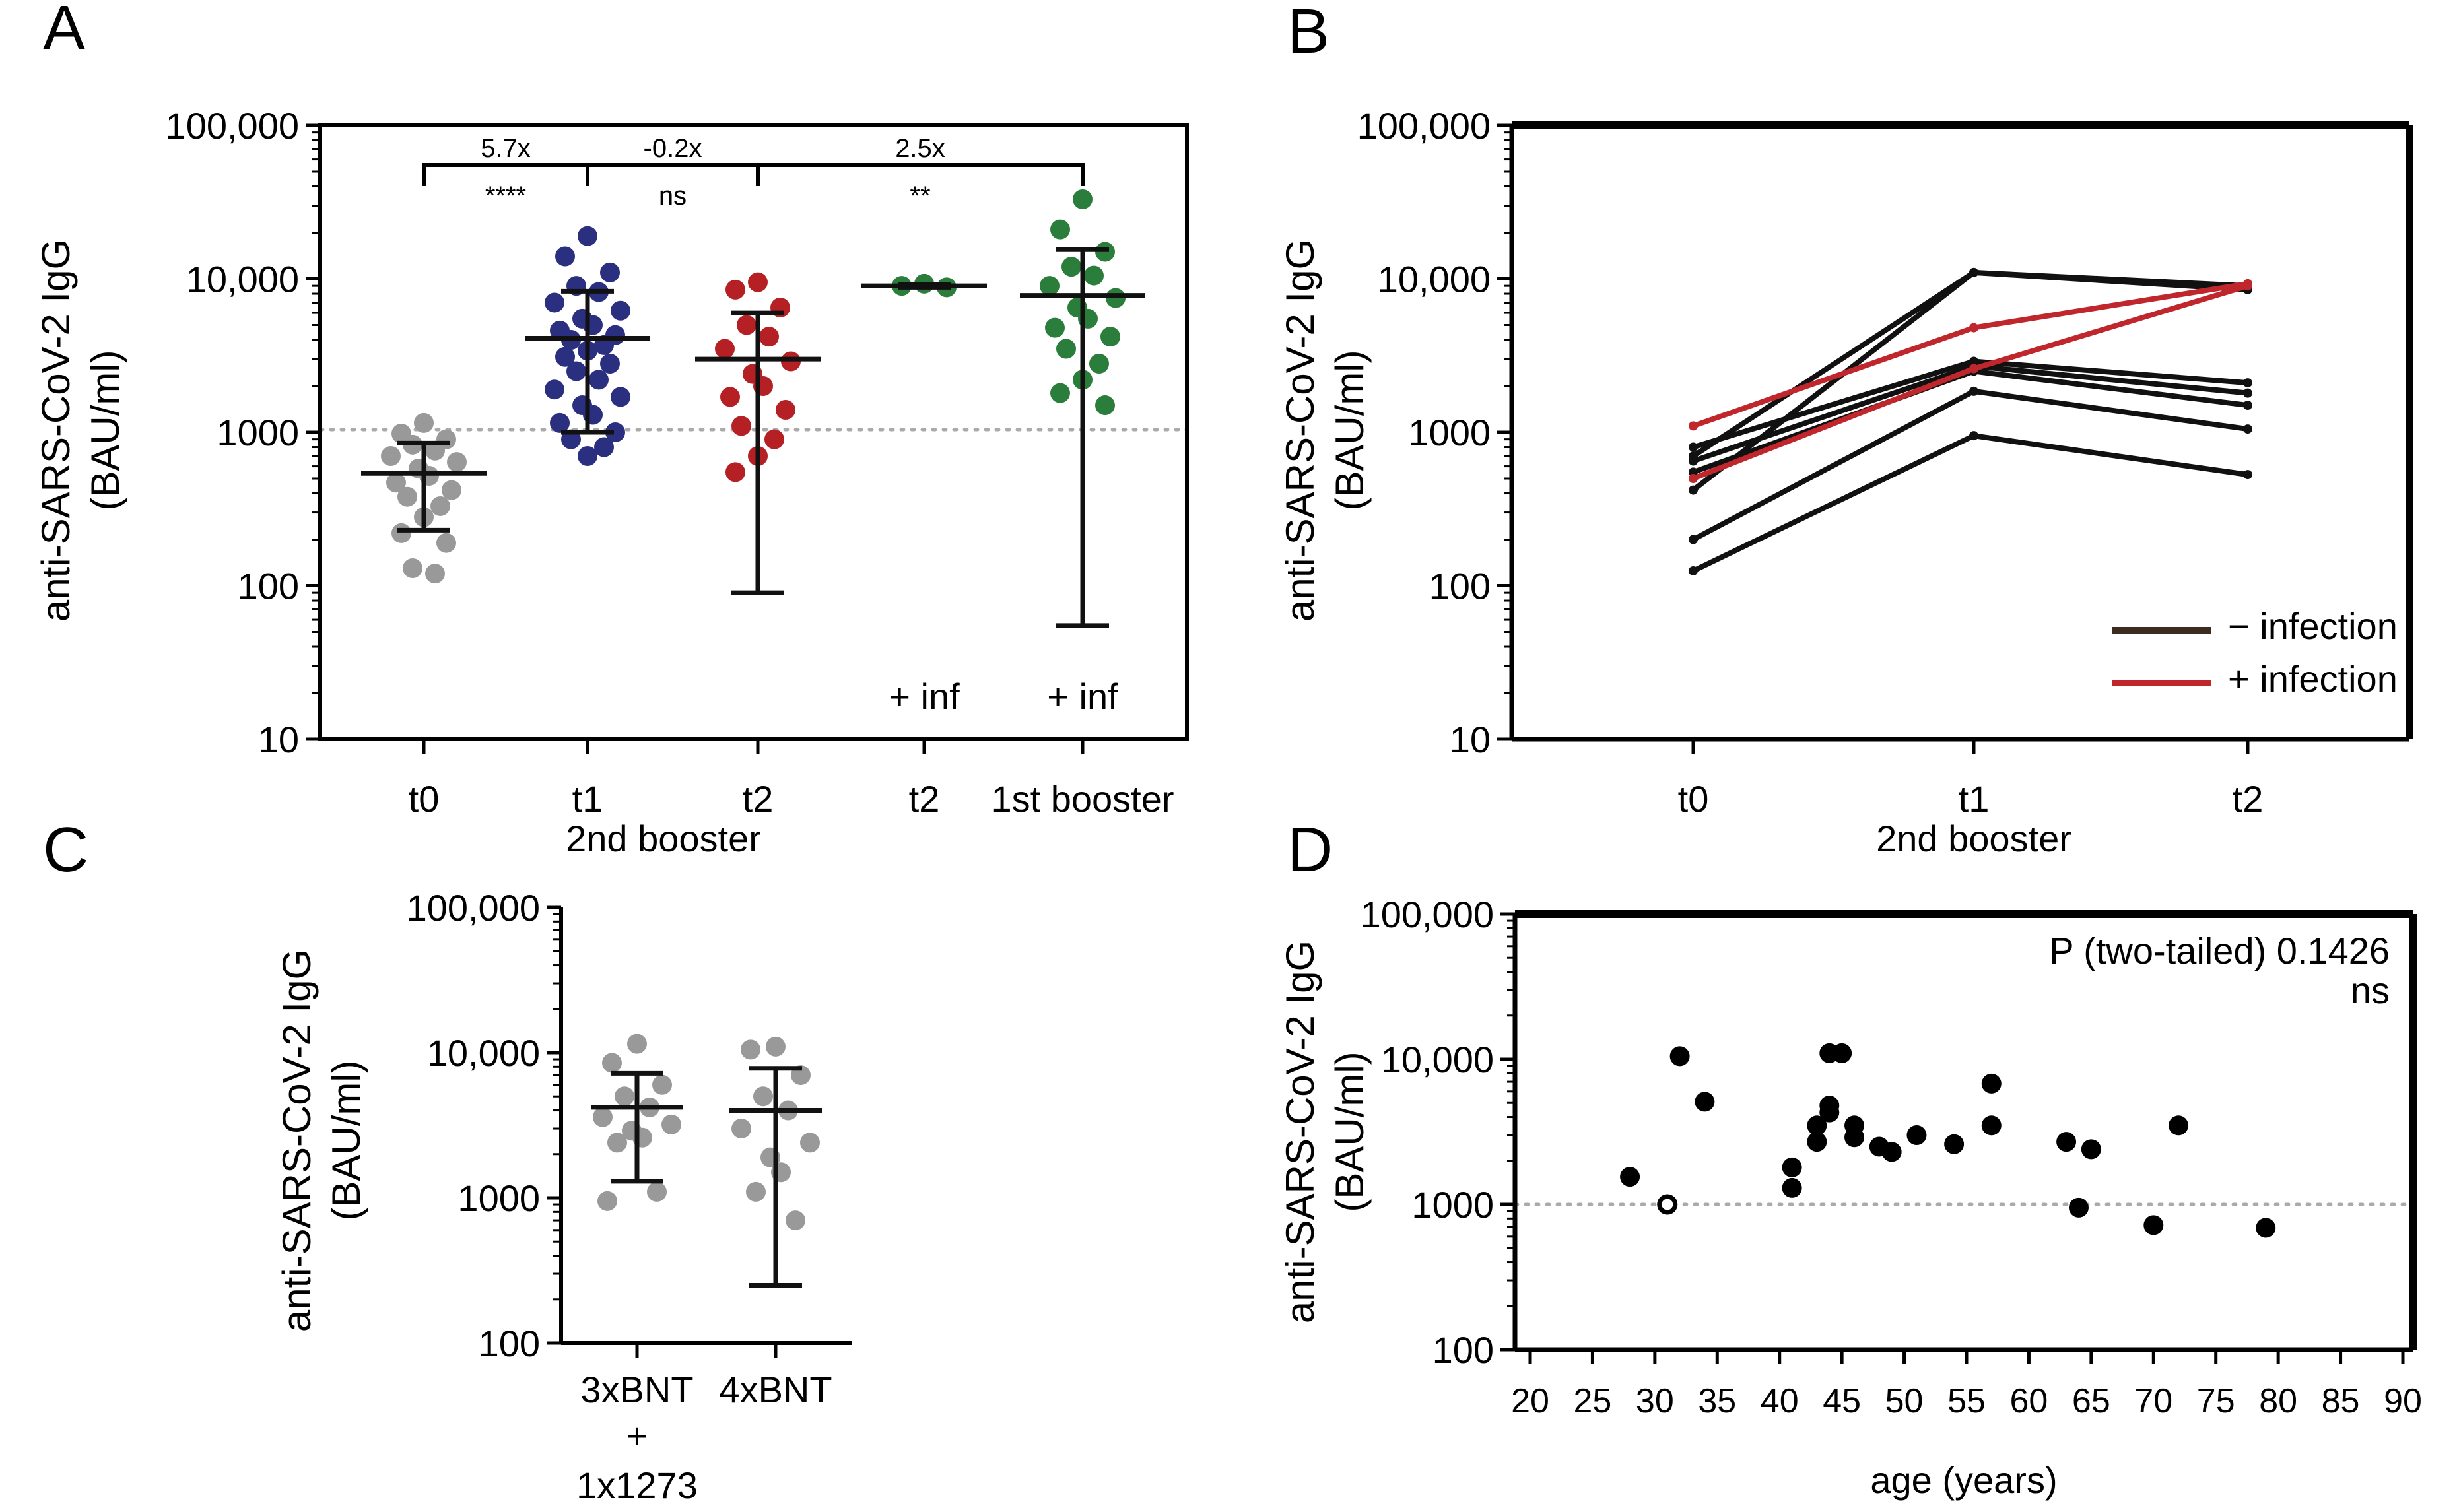 The height and width of the screenshot is (1512, 2457). What do you see at coordinates (1530, 1401) in the screenshot?
I see `panel-d-xtick-label: 20` at bounding box center [1530, 1401].